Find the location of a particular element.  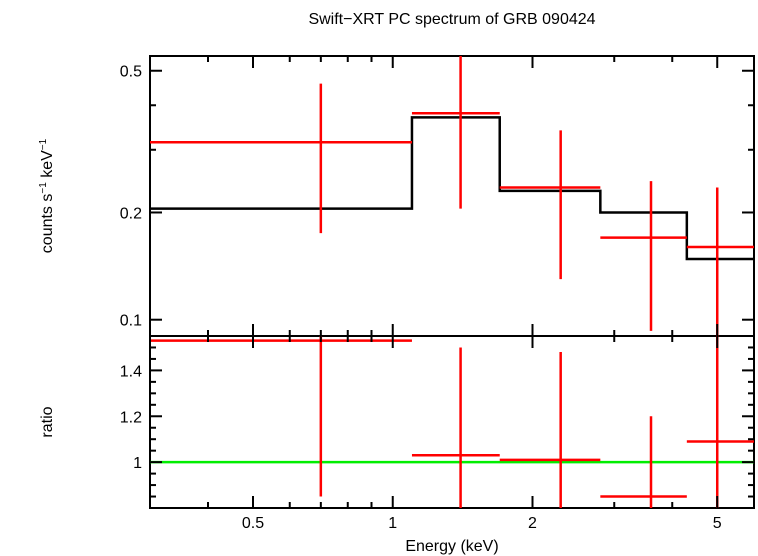

spectrum-ylabel-main: counts s is located at coordinates (47, 224).